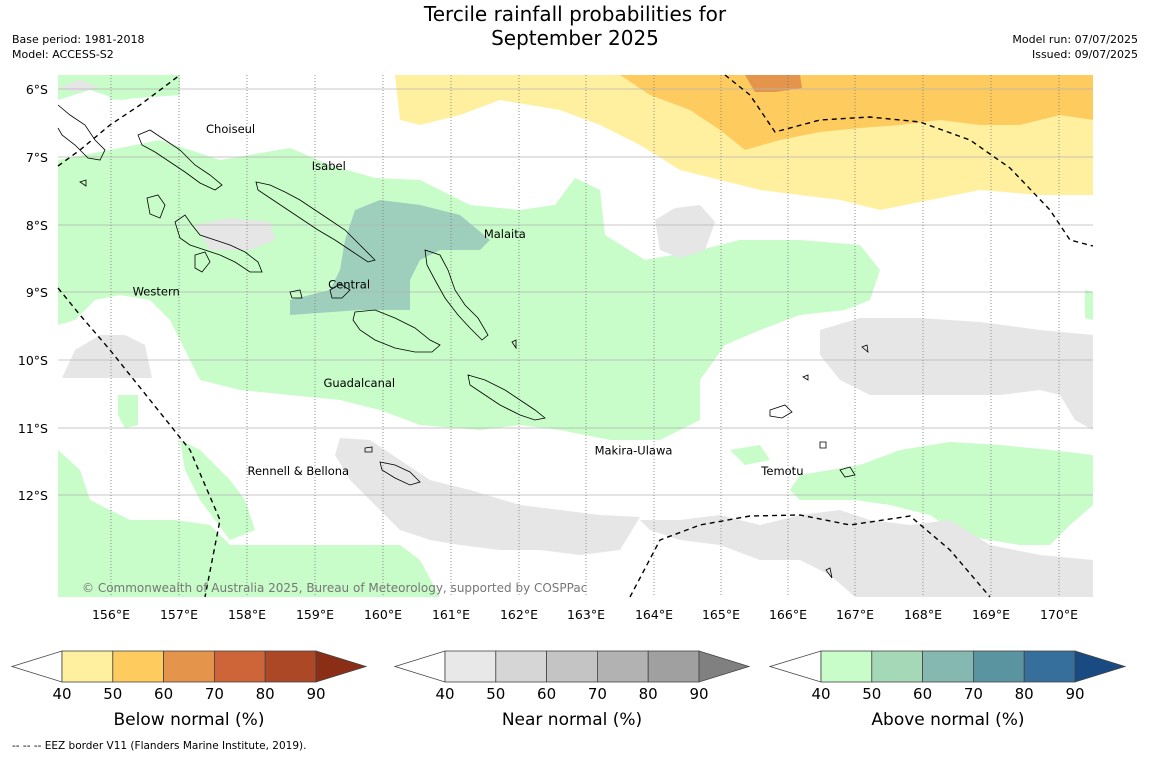 This screenshot has width=1150, height=758. I want to click on lon-label: 160°E, so click(383, 614).